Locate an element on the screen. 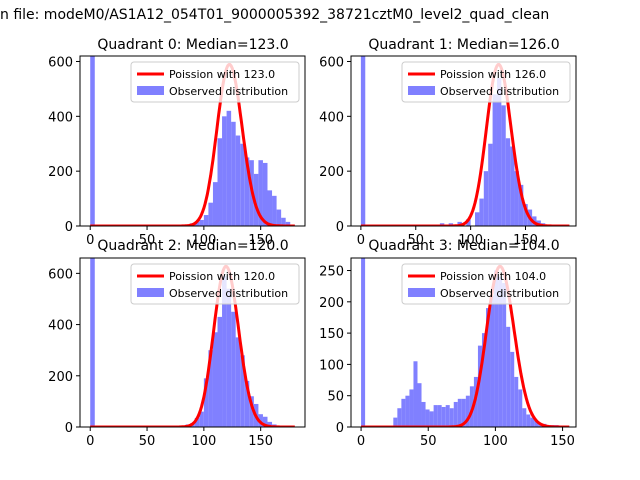 The width and height of the screenshot is (640, 480). y-tick-label: 50 is located at coordinates (335, 397).